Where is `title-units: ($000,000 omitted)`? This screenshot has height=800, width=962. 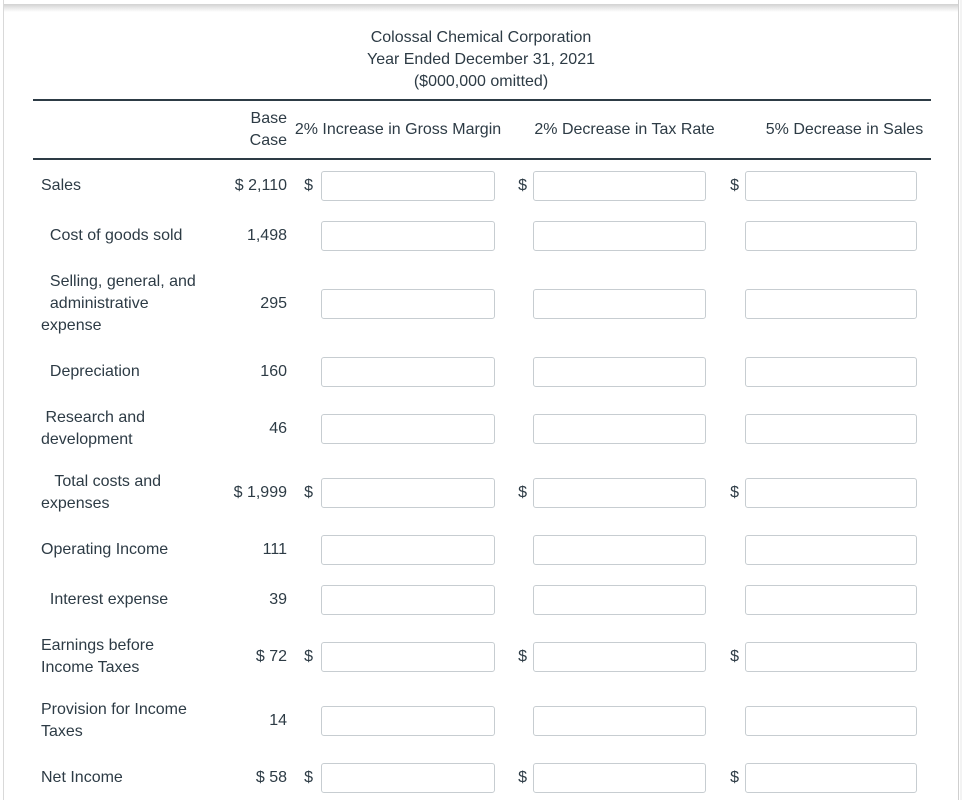
title-units: ($000,000 omitted) is located at coordinates (481, 81).